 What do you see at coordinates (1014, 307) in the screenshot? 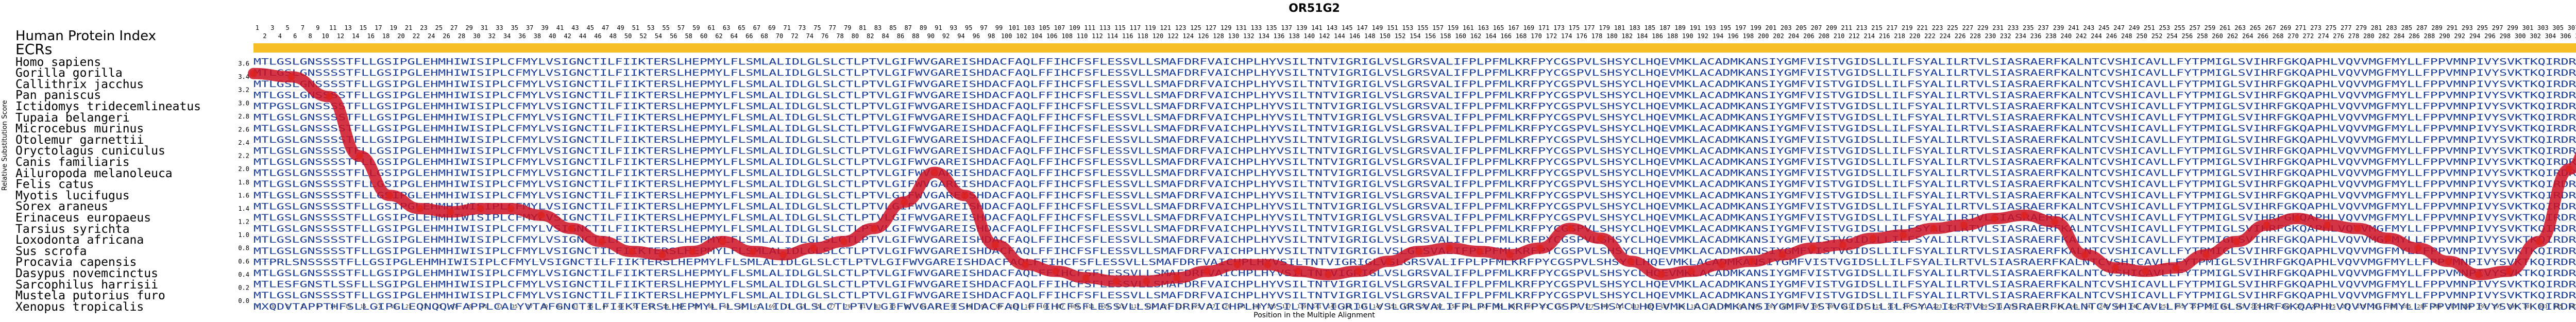
I see `bottom-tick-label: 101` at bounding box center [1014, 307].